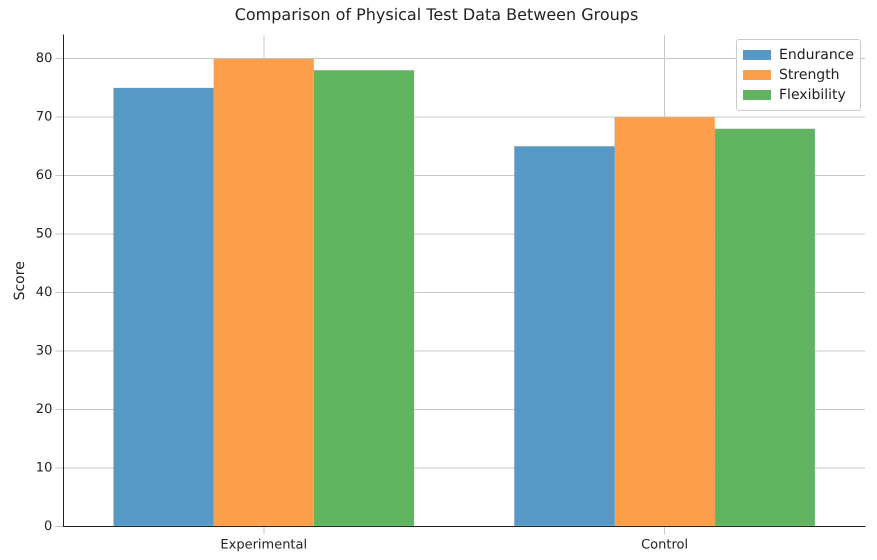 Image resolution: width=877 pixels, height=560 pixels. Describe the element at coordinates (44, 468) in the screenshot. I see `y-tick-label: 10` at that location.